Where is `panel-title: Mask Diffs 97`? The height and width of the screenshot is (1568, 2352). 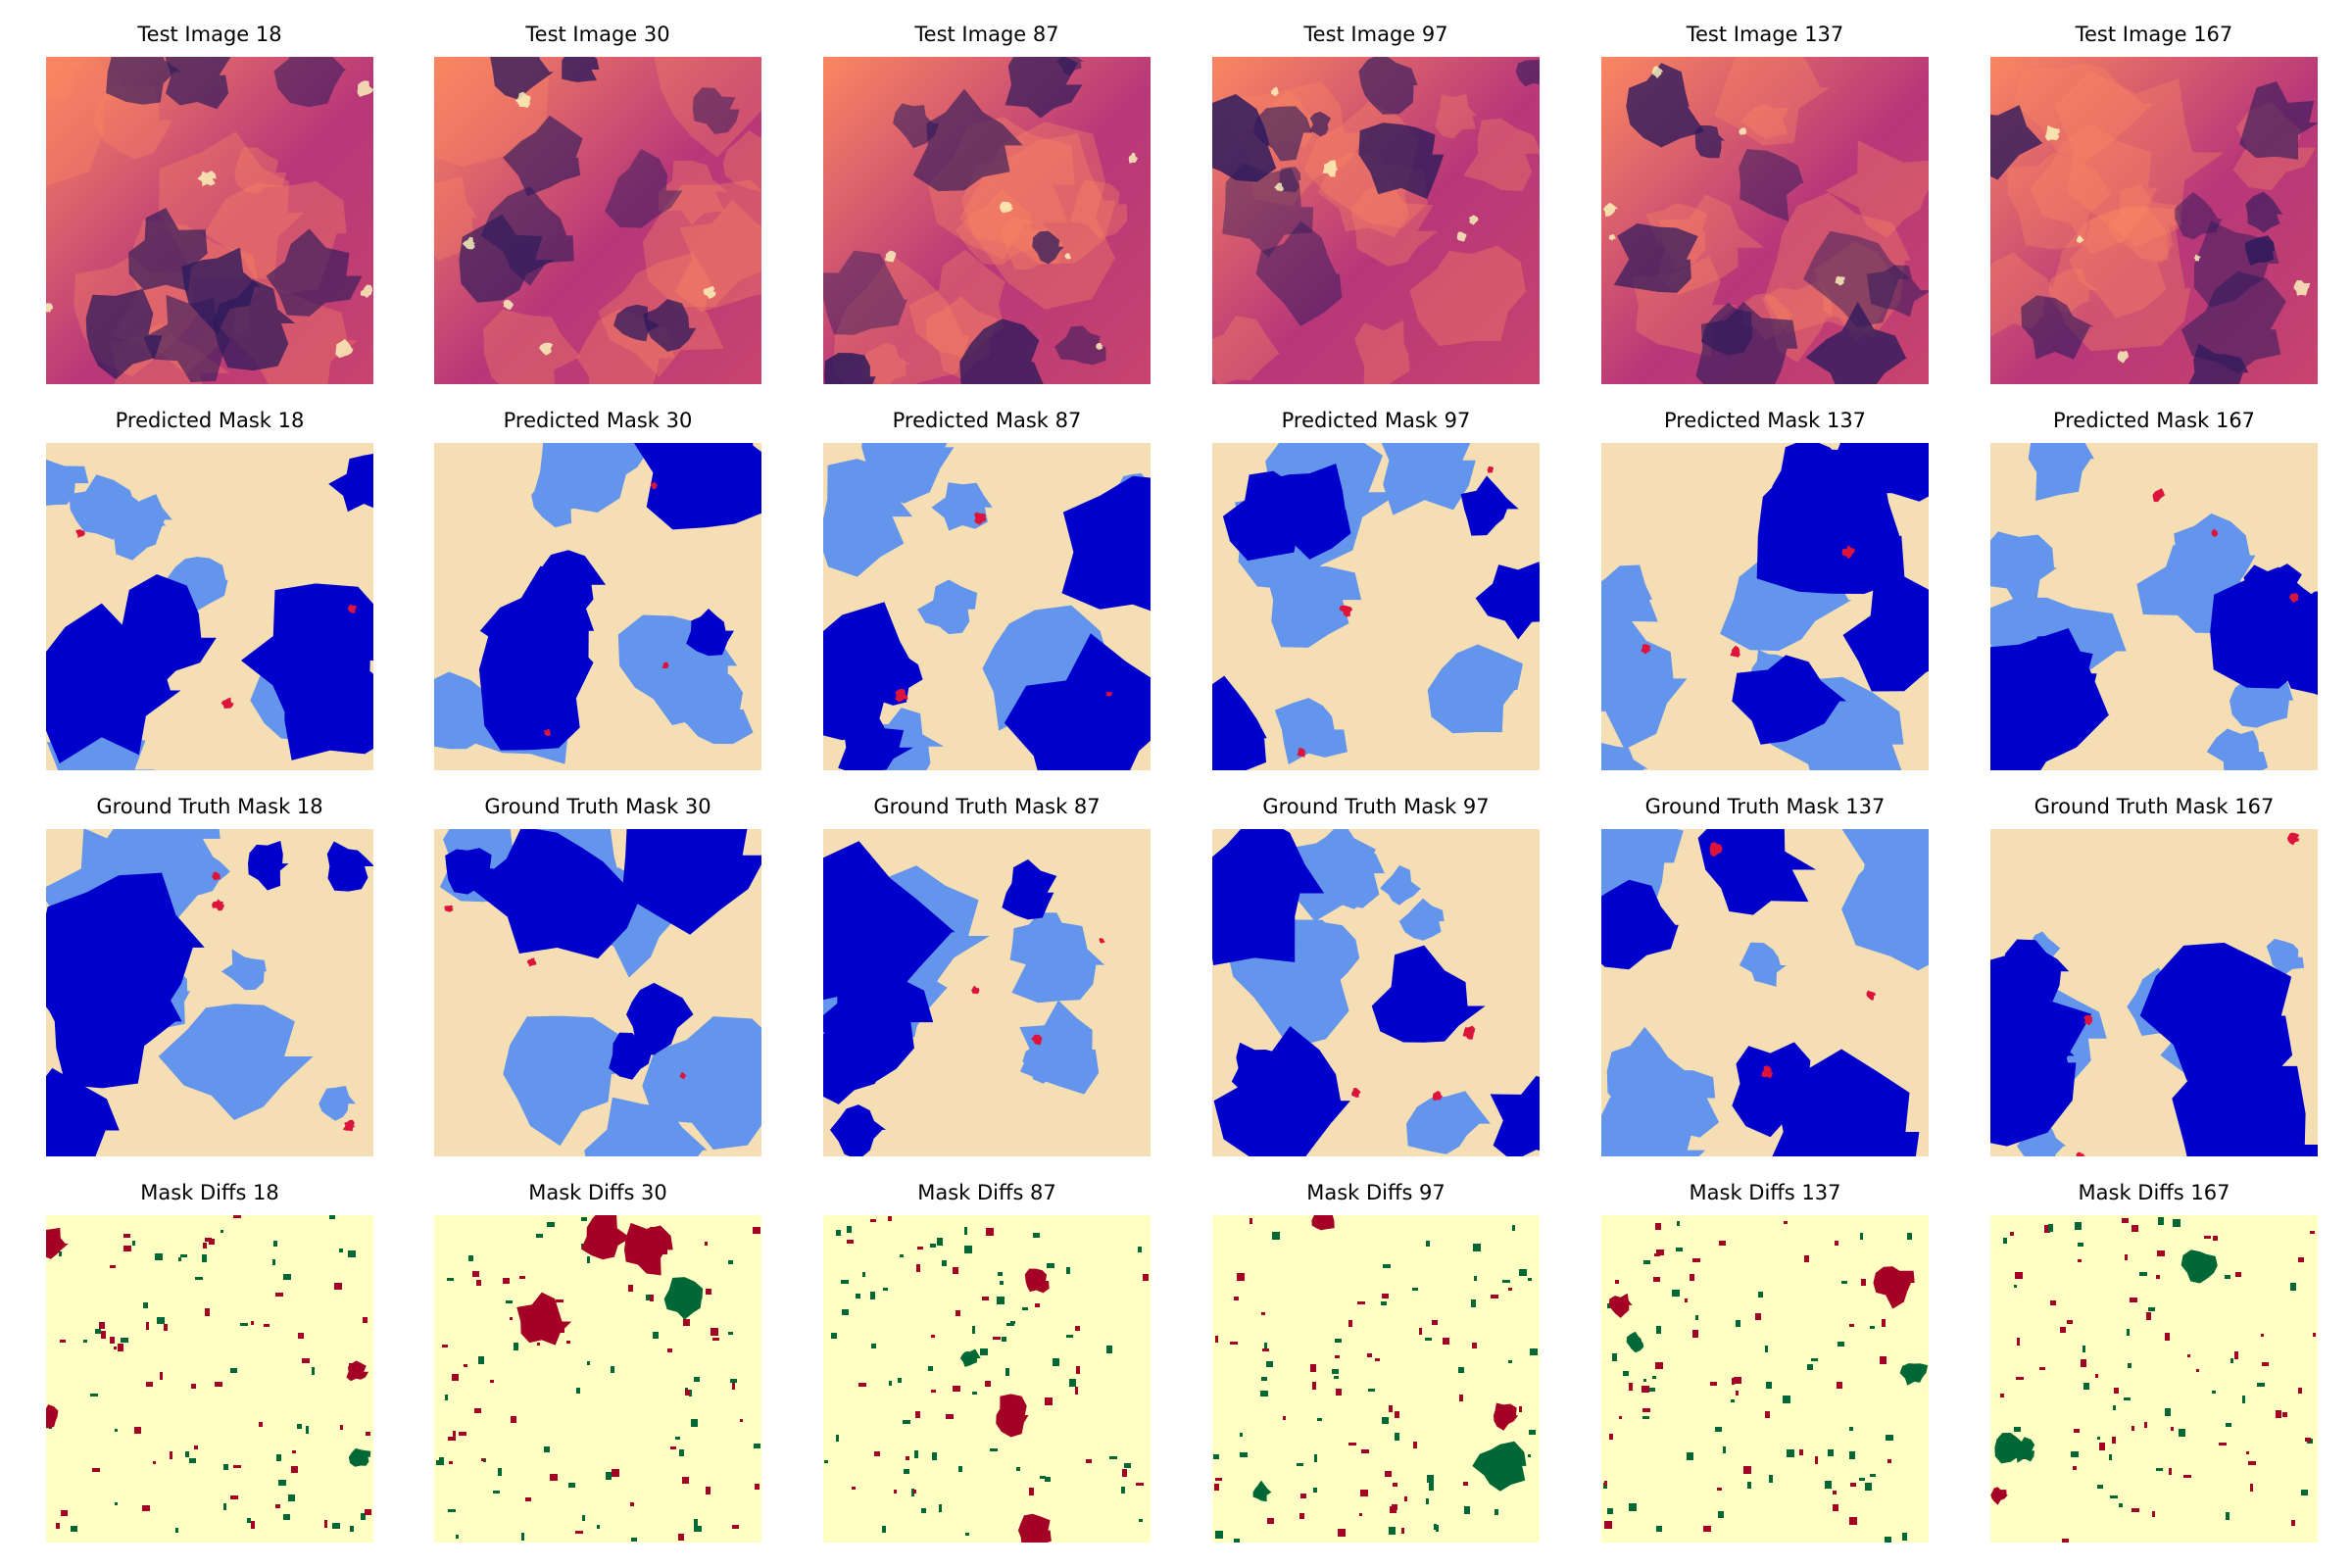 panel-title: Mask Diffs 97 is located at coordinates (1376, 1192).